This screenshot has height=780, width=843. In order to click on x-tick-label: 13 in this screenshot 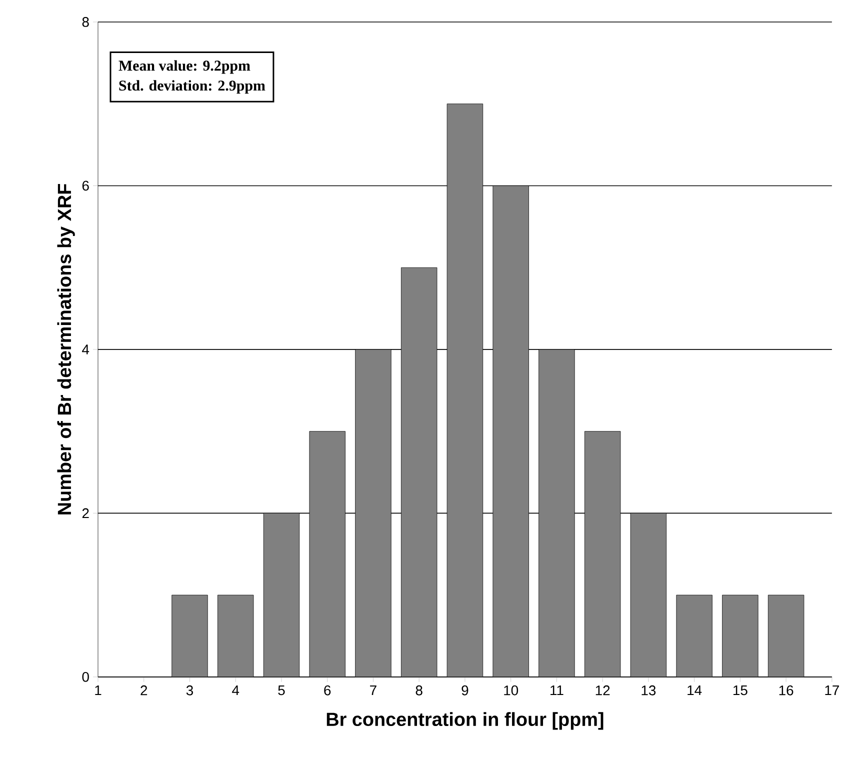, I will do `click(649, 690)`.